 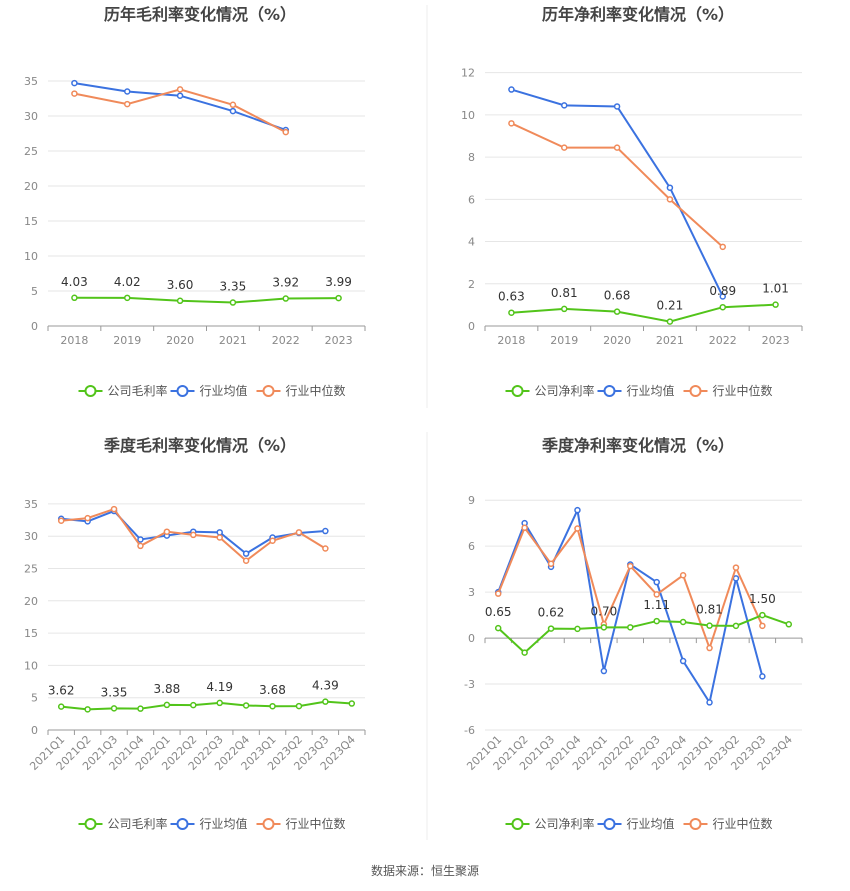 I want to click on data-label: 1.01, so click(x=775, y=289).